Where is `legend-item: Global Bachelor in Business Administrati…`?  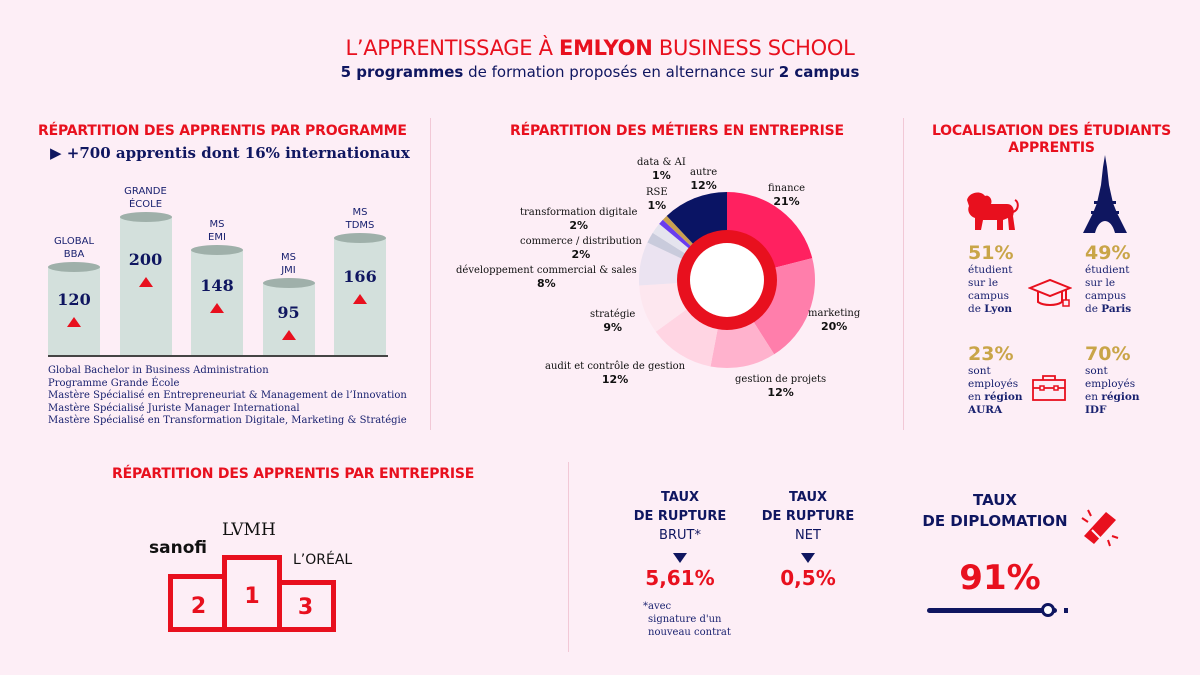 legend-item: Global Bachelor in Business Administrati… is located at coordinates (158, 370).